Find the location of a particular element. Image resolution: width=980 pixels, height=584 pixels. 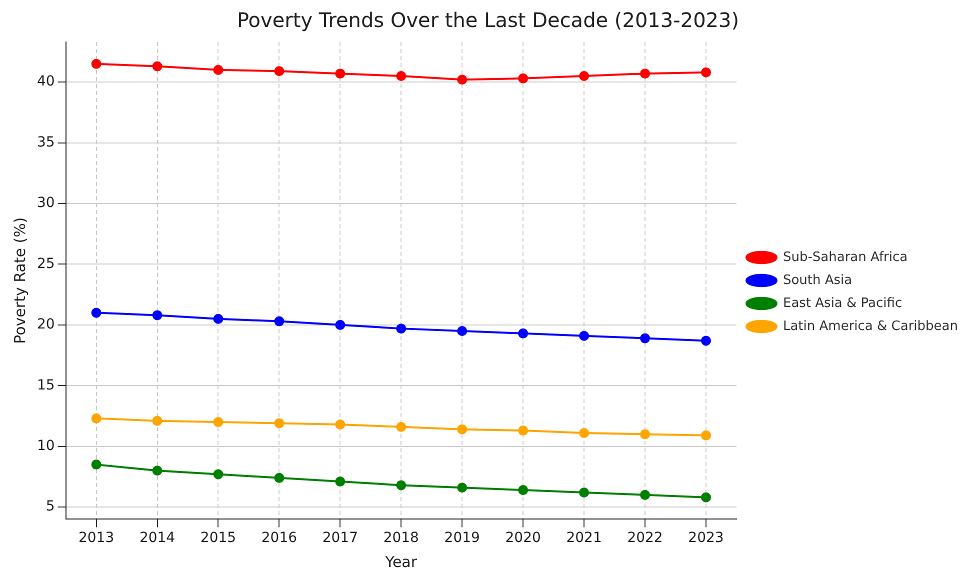

y-tick-label: 10 is located at coordinates (45, 446).